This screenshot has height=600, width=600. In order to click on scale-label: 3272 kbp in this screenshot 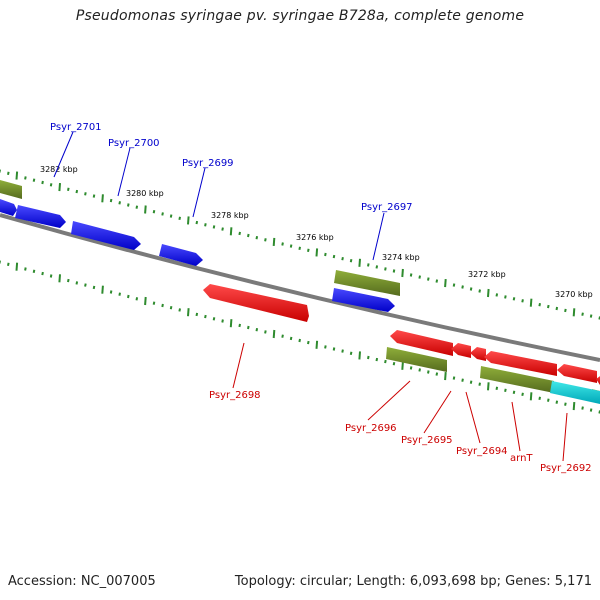, I will do `click(487, 274)`.